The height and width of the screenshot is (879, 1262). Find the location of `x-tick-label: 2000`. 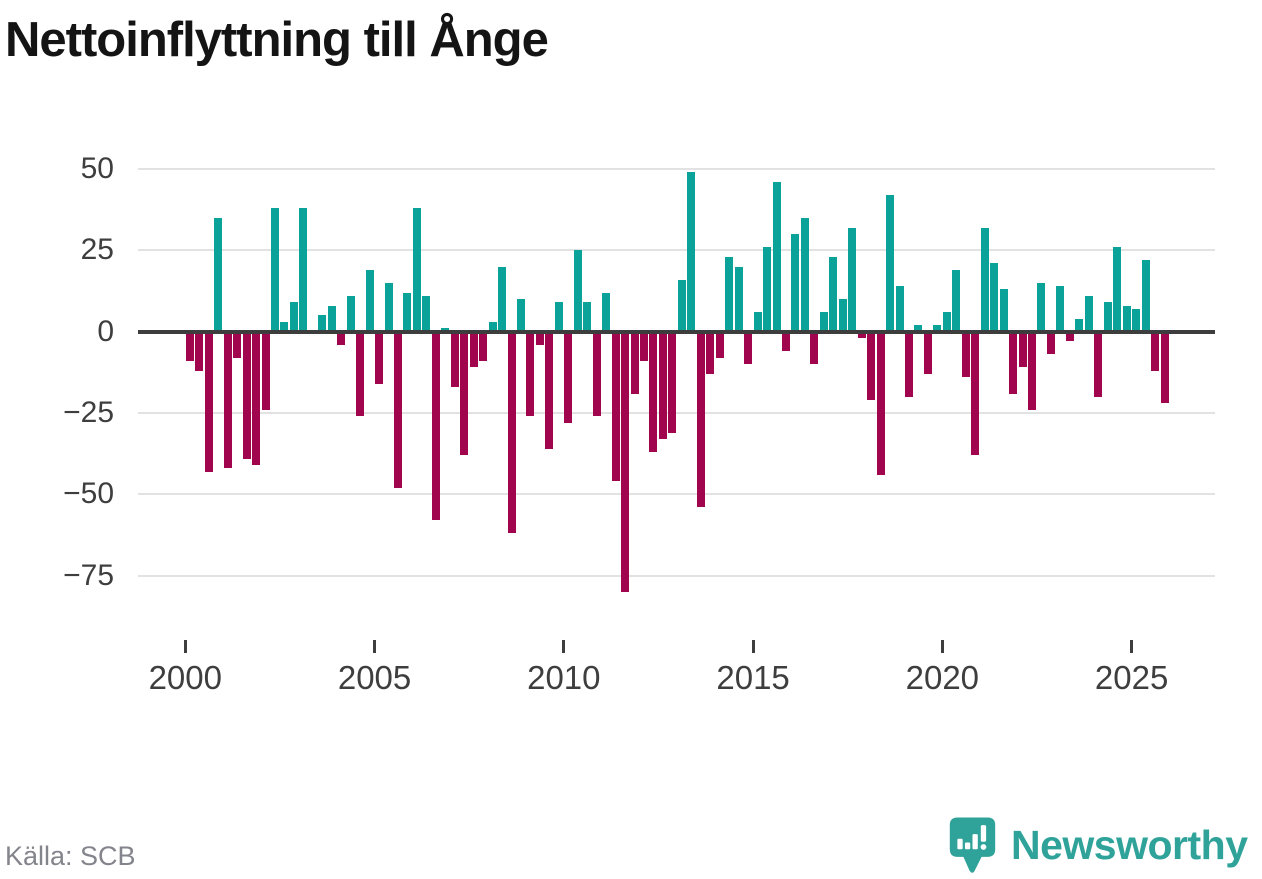

x-tick-label: 2000 is located at coordinates (185, 677).